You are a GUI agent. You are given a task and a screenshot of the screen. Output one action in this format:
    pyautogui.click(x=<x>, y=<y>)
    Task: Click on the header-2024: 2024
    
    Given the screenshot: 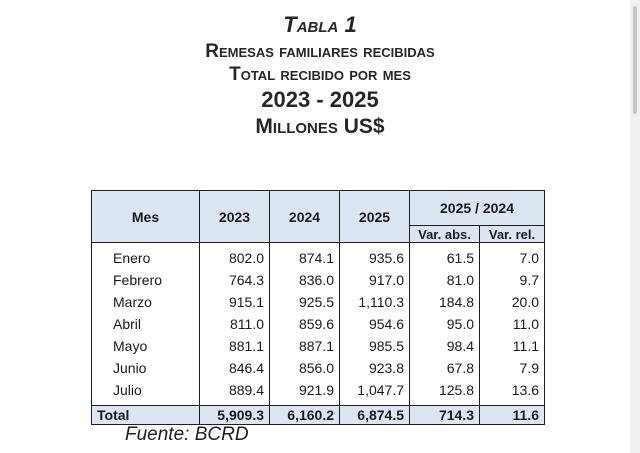 What is the action you would take?
    pyautogui.click(x=304, y=216)
    